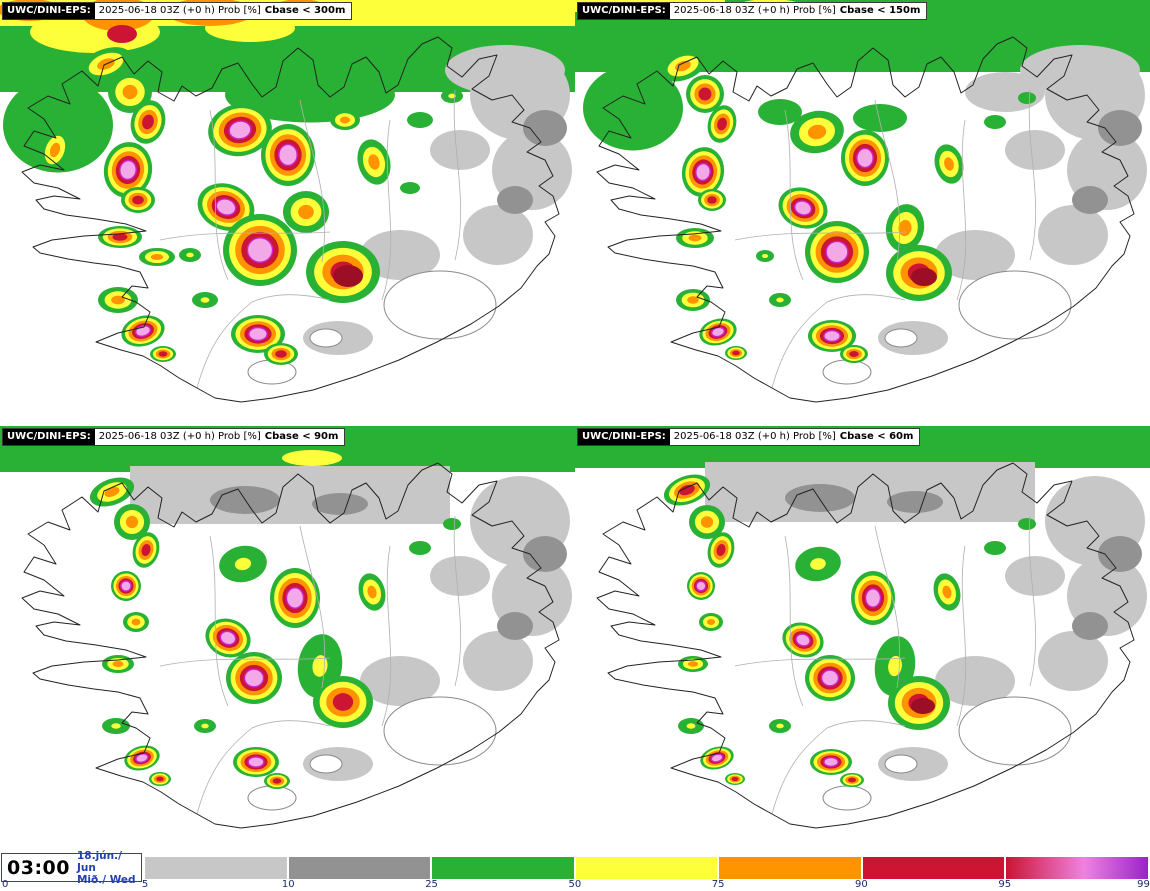 The height and width of the screenshot is (891, 1150). Describe the element at coordinates (288, 884) in the screenshot. I see `colorbar-tick-10: 10` at that location.